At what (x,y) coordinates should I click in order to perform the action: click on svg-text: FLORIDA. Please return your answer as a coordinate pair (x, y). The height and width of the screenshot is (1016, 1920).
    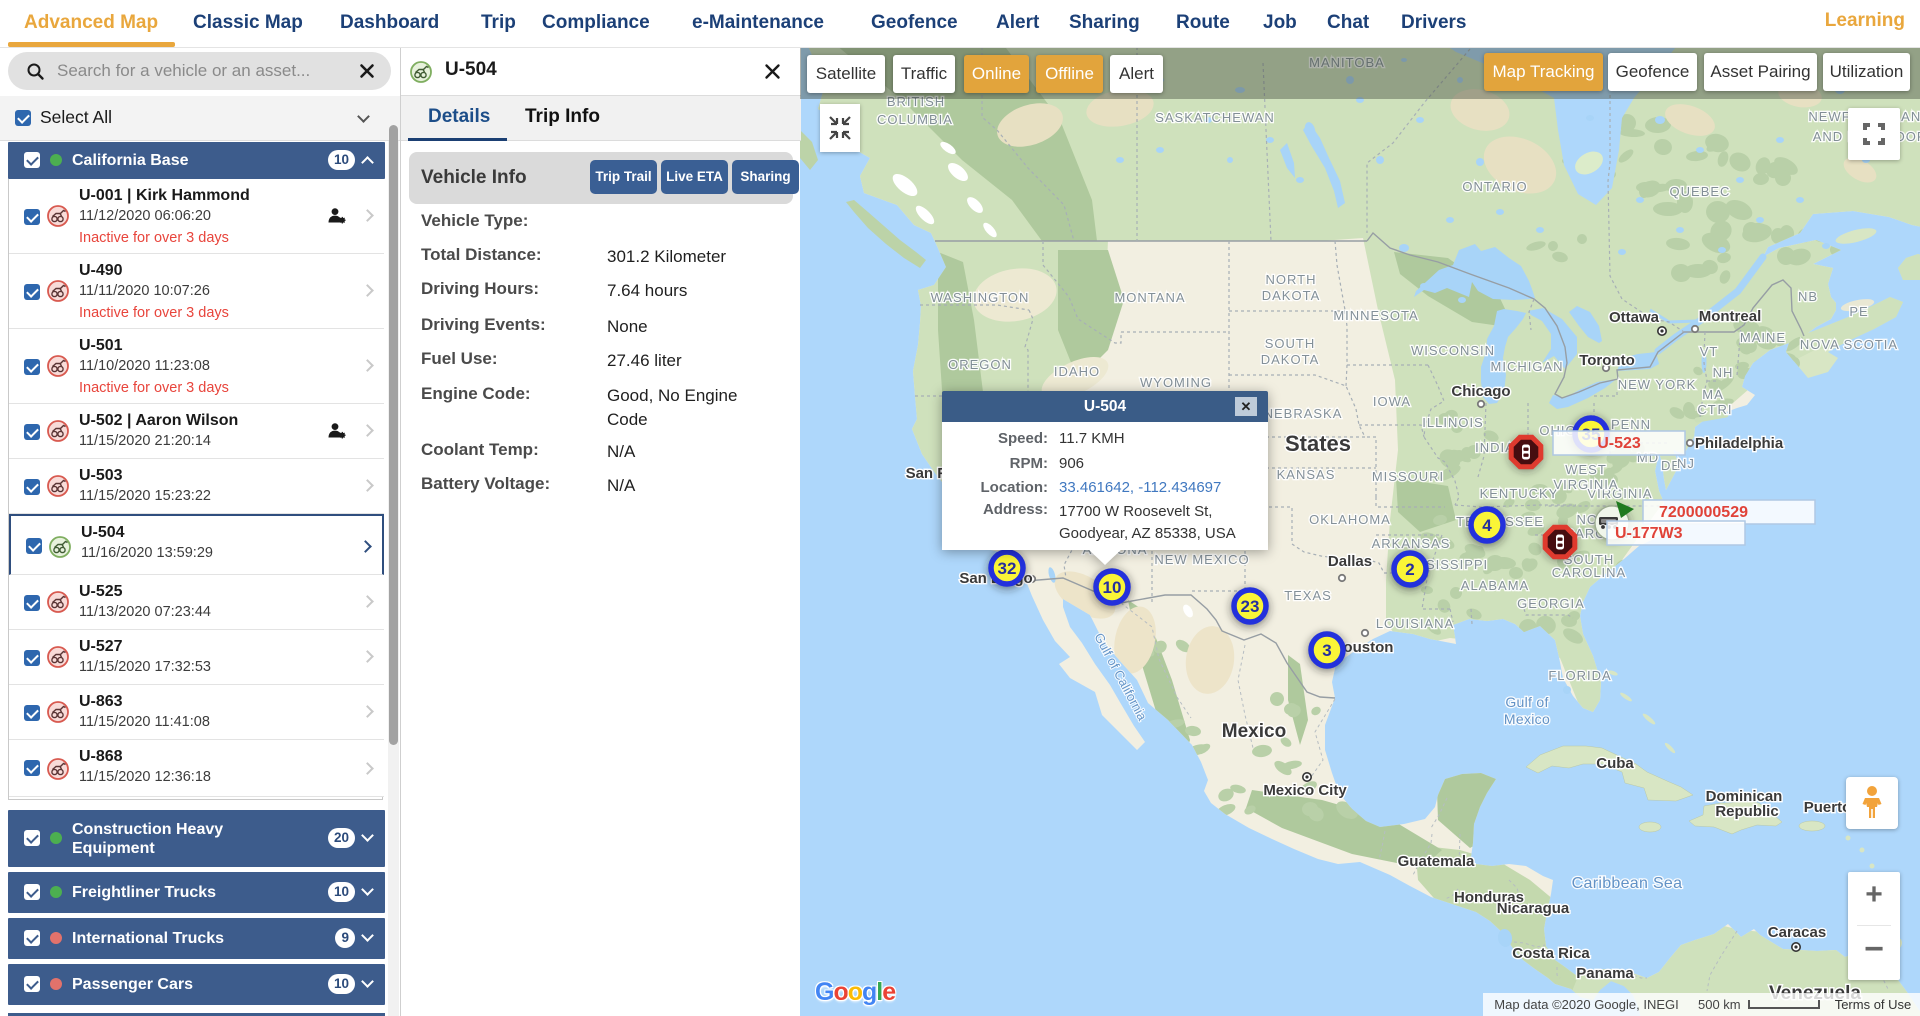
    Looking at the image, I should click on (1579, 675).